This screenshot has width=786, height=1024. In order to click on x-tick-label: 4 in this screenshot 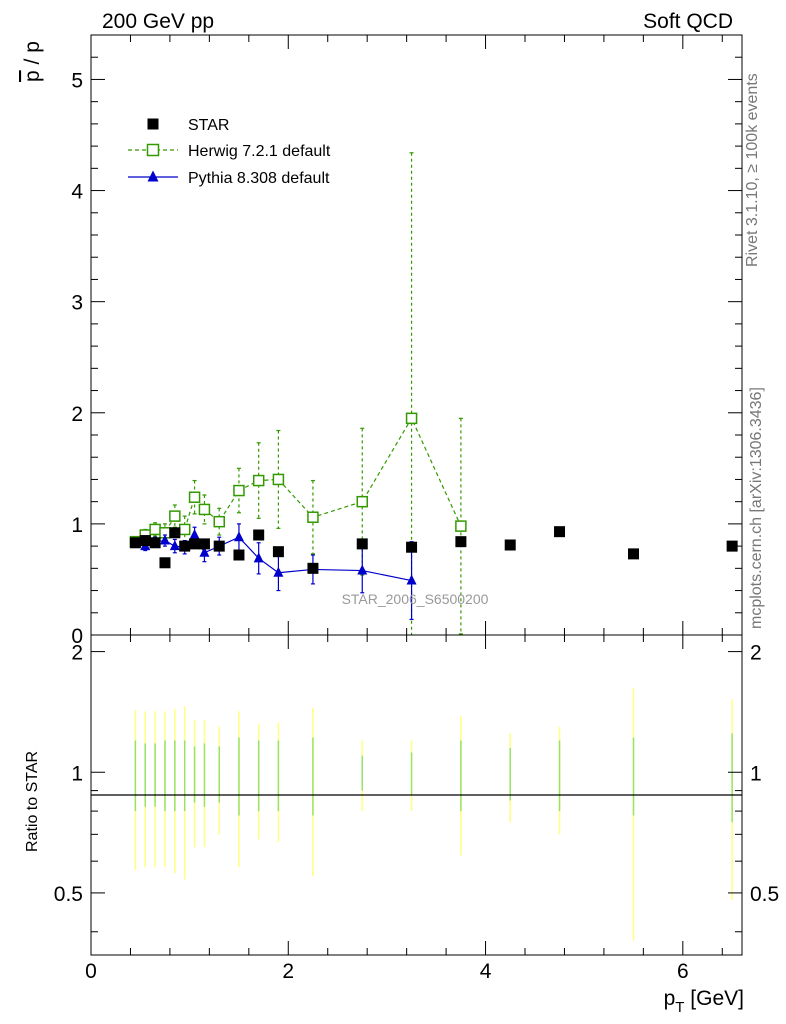, I will do `click(486, 971)`.